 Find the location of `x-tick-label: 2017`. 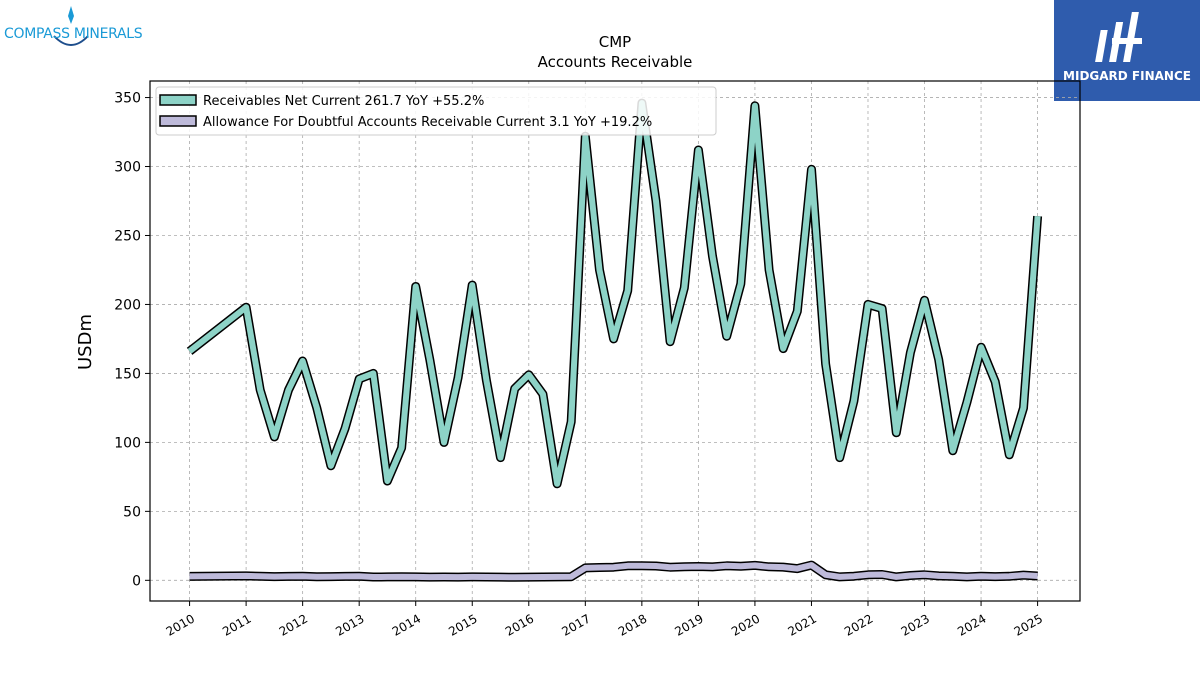

x-tick-label: 2017 is located at coordinates (575, 624).